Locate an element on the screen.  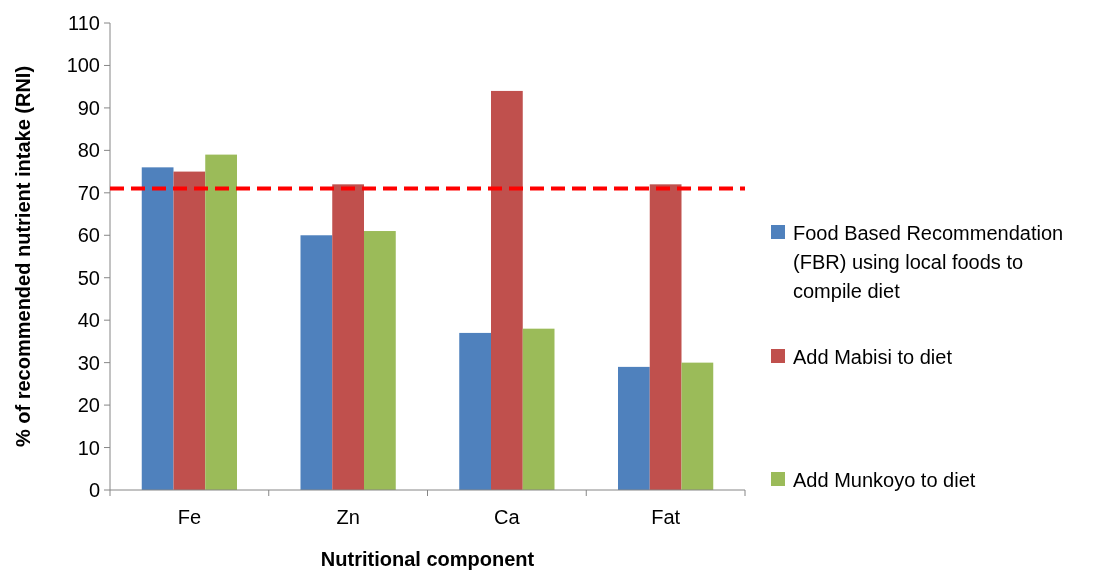
y-tick-label: 90 is located at coordinates (88, 107).